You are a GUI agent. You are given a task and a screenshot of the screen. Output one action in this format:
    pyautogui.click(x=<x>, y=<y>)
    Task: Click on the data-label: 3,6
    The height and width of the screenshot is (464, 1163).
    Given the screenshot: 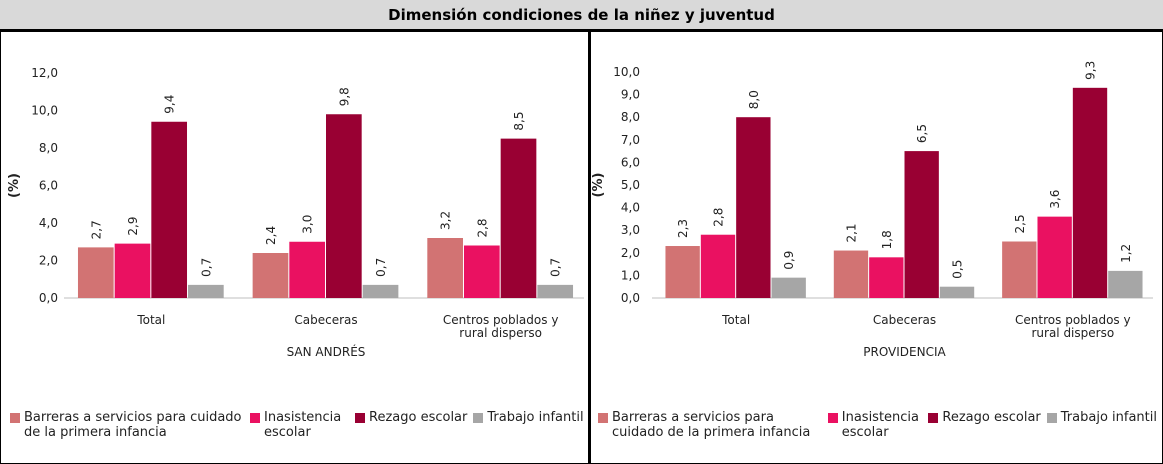 What is the action you would take?
    pyautogui.click(x=1055, y=199)
    